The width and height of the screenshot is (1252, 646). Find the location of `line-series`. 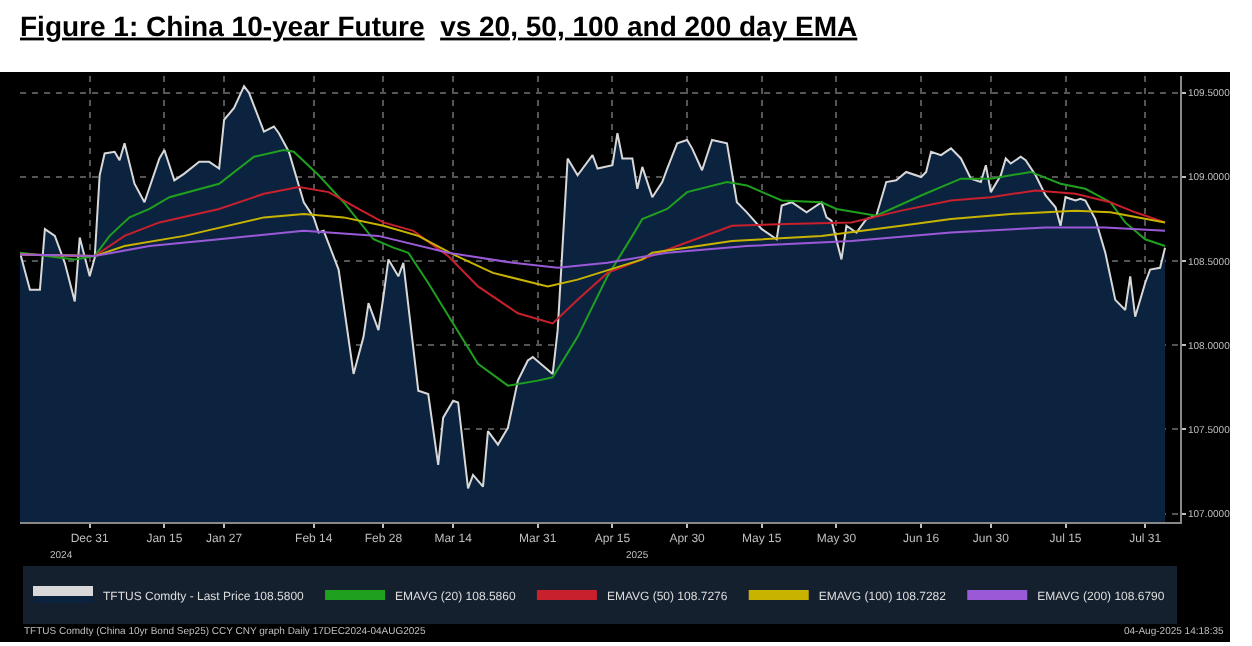

line-series is located at coordinates (593, 247).